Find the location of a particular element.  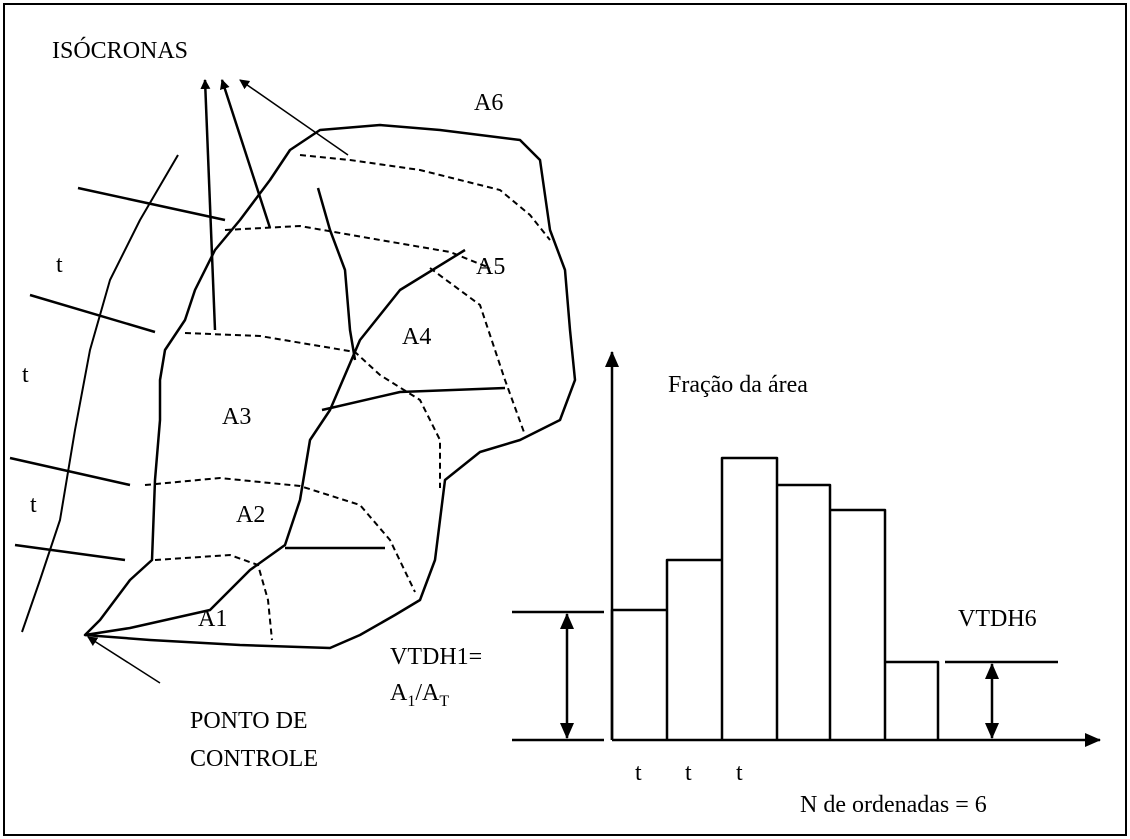

formula-part: 1 is located at coordinates (411, 701).